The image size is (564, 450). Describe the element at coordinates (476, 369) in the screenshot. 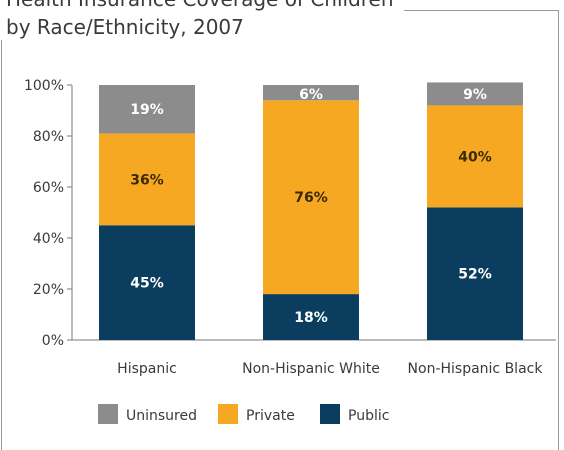

I see `x-category-label: Non-Hispanic Black` at that location.